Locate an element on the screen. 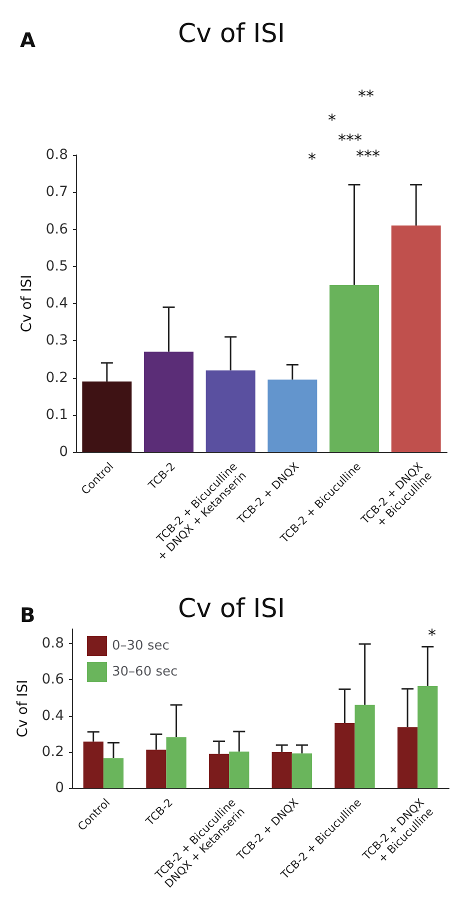 This screenshot has height=901, width=463. y-tick-label: 0.3 is located at coordinates (57, 340).